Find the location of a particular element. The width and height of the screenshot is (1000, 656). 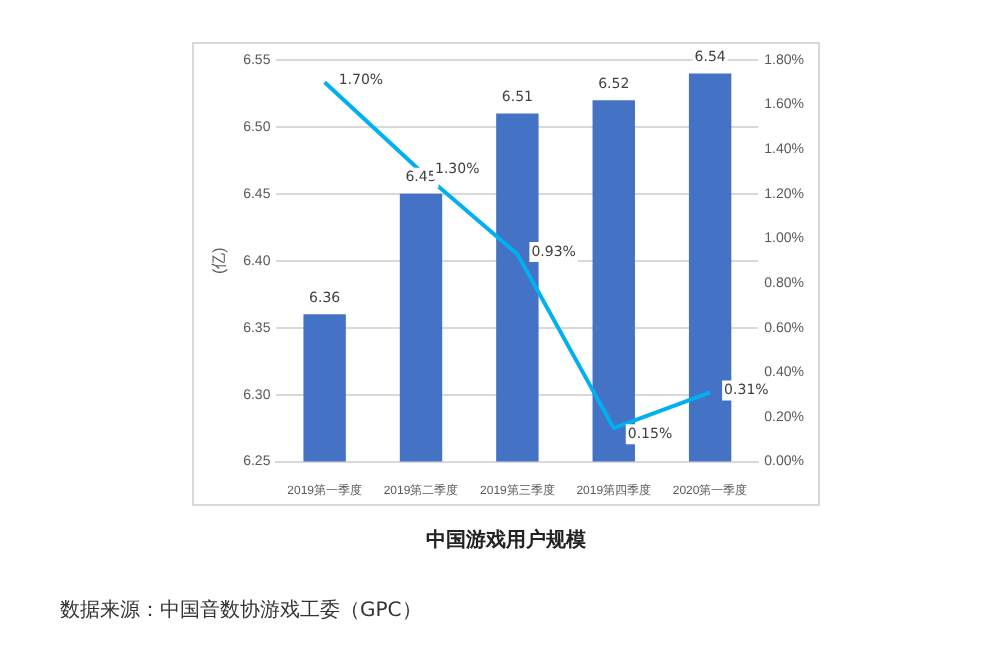

source-note: 数据来源：中国音数协游戏工委（GPC） is located at coordinates (241, 610).